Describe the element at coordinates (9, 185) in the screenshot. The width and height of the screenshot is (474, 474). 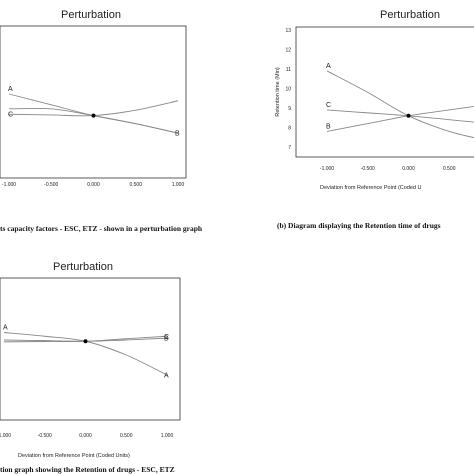
I see `panel-a-x-tick-label: -1.000` at that location.